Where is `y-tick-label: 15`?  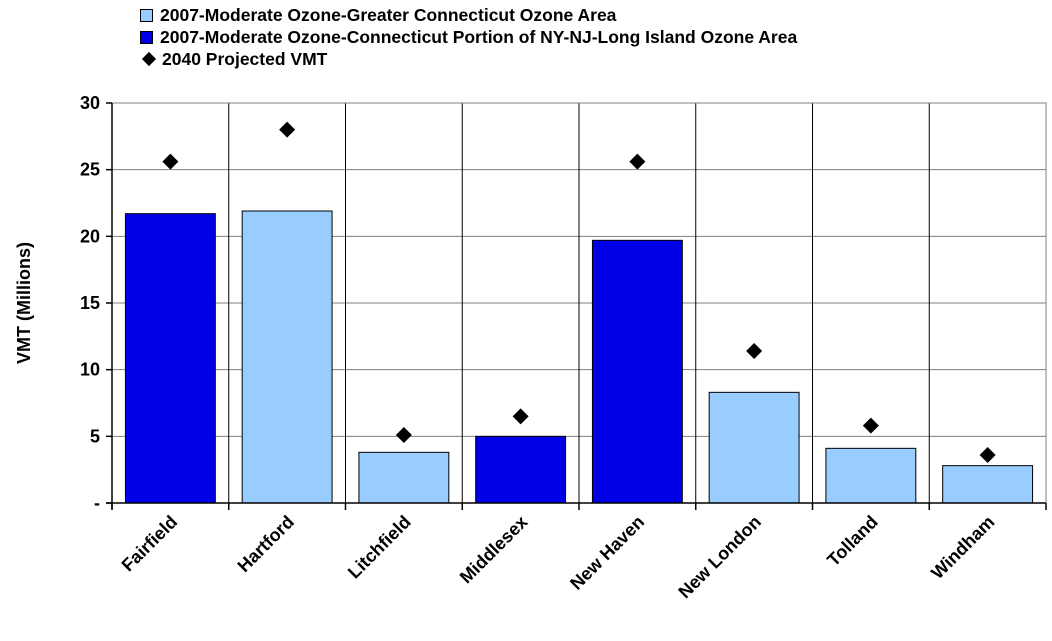 y-tick-label: 15 is located at coordinates (90, 303).